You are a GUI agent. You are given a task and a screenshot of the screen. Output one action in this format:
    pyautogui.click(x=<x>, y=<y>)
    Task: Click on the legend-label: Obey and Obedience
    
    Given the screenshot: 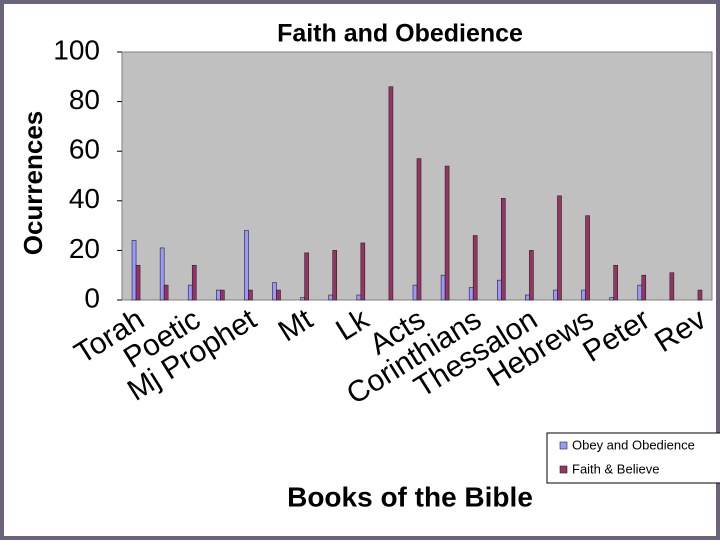 What is the action you would take?
    pyautogui.click(x=633, y=444)
    